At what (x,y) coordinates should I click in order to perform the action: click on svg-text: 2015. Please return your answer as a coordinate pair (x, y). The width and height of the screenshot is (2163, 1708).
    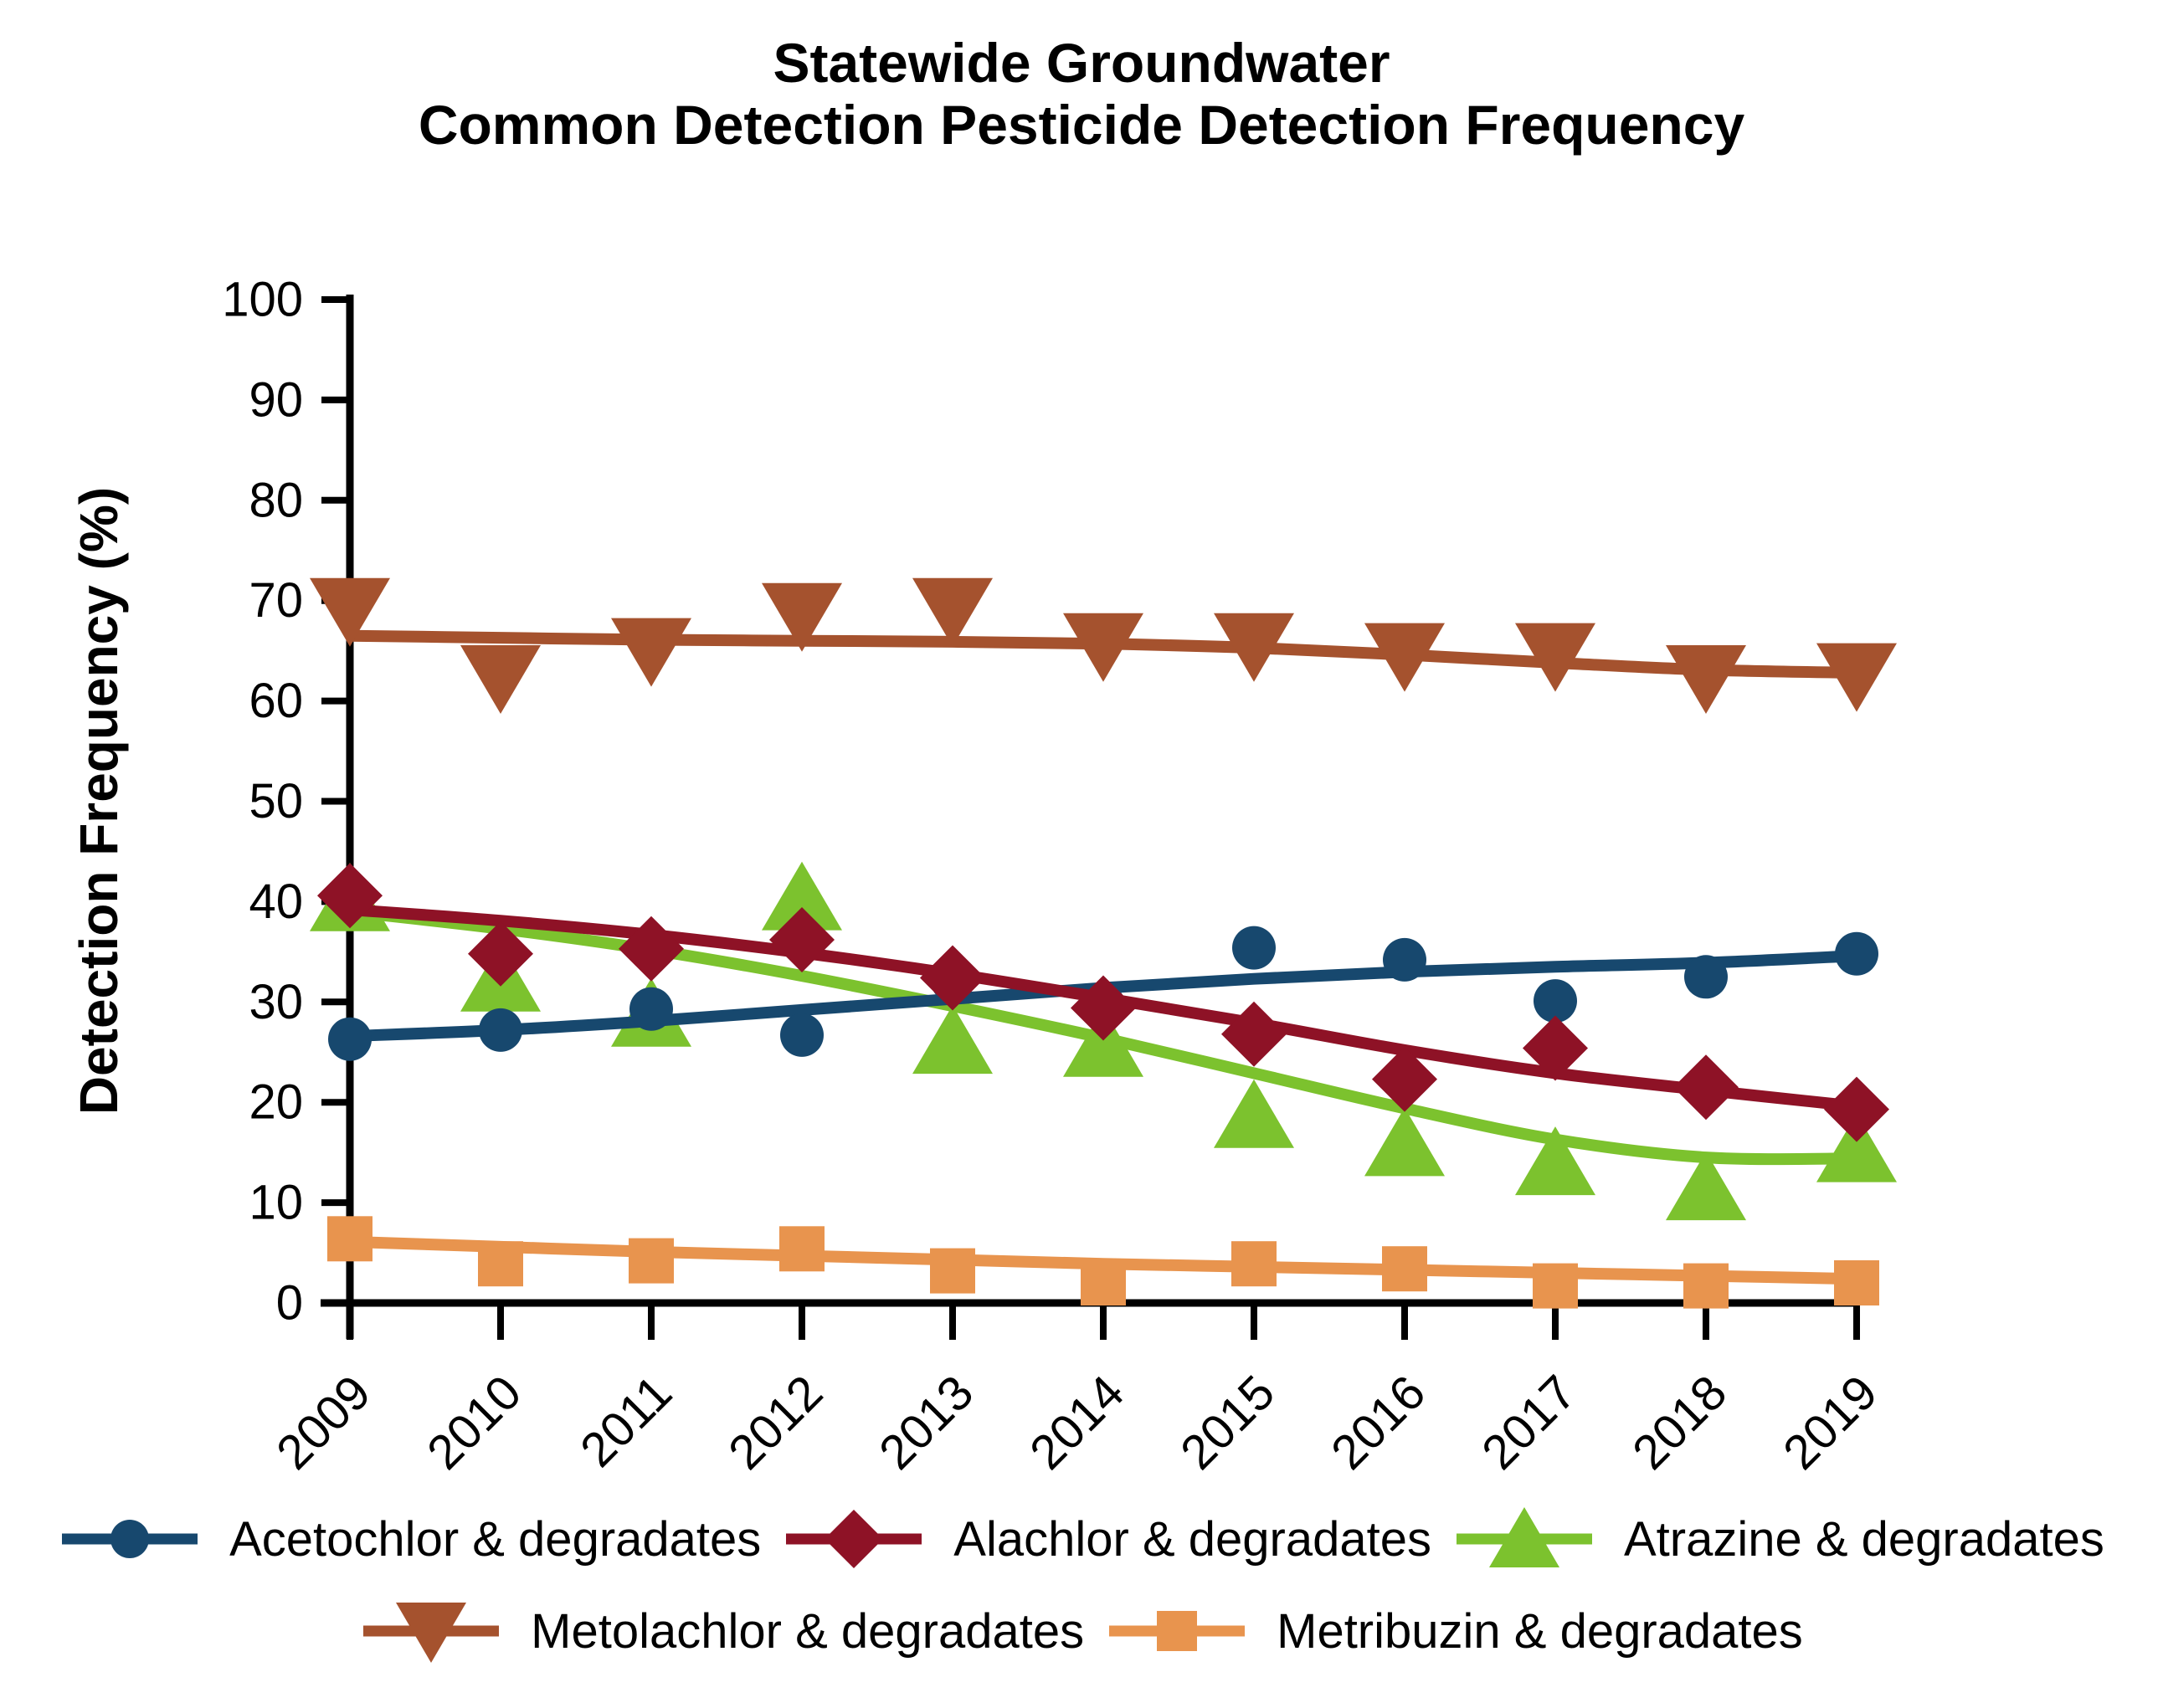
    Looking at the image, I should click on (1227, 1422).